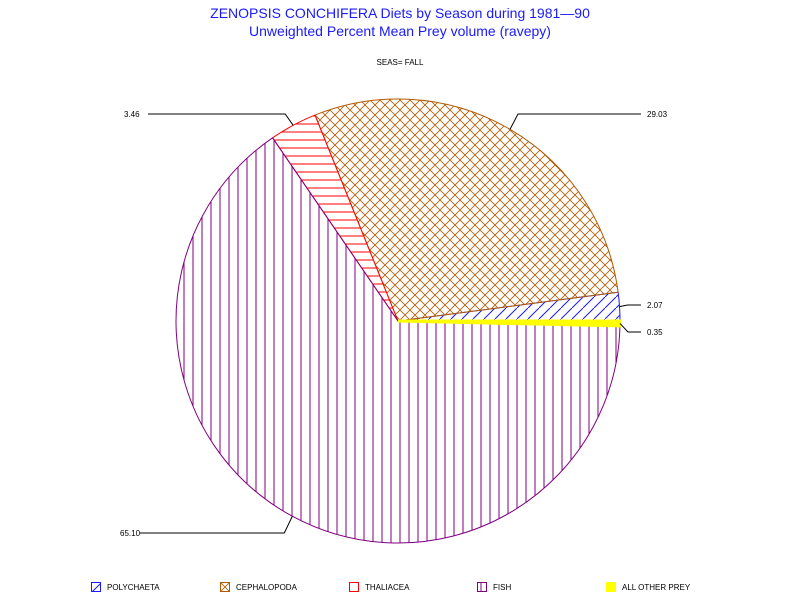 Image resolution: width=800 pixels, height=600 pixels. I want to click on leader-line-polychaeta, so click(630, 306).